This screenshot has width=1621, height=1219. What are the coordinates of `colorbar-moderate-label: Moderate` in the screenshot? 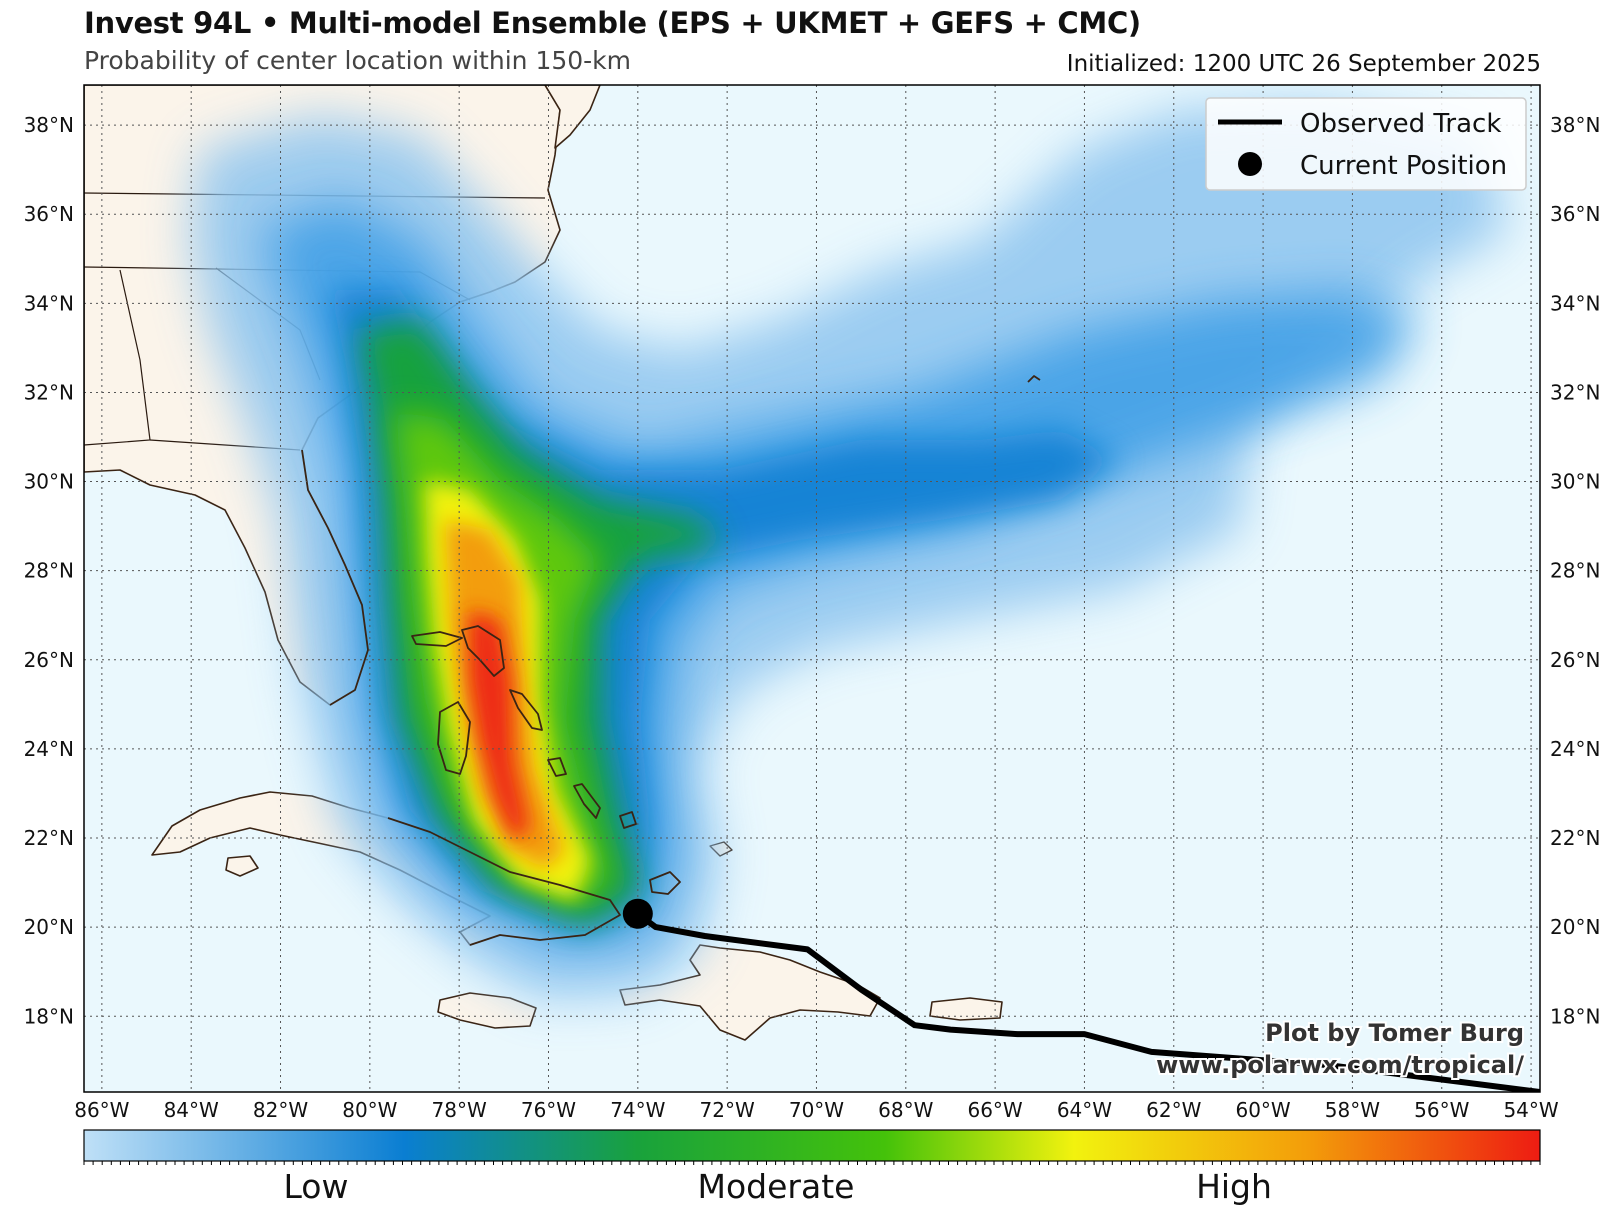 It's located at (776, 1186).